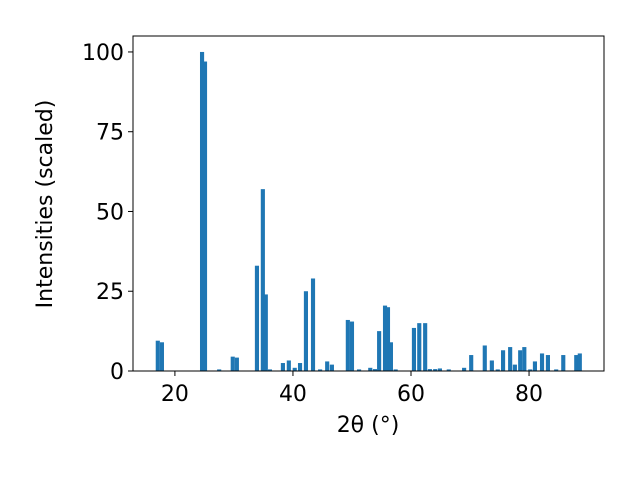 The height and width of the screenshot is (480, 640). I want to click on y-tick-label: 50, so click(110, 212).